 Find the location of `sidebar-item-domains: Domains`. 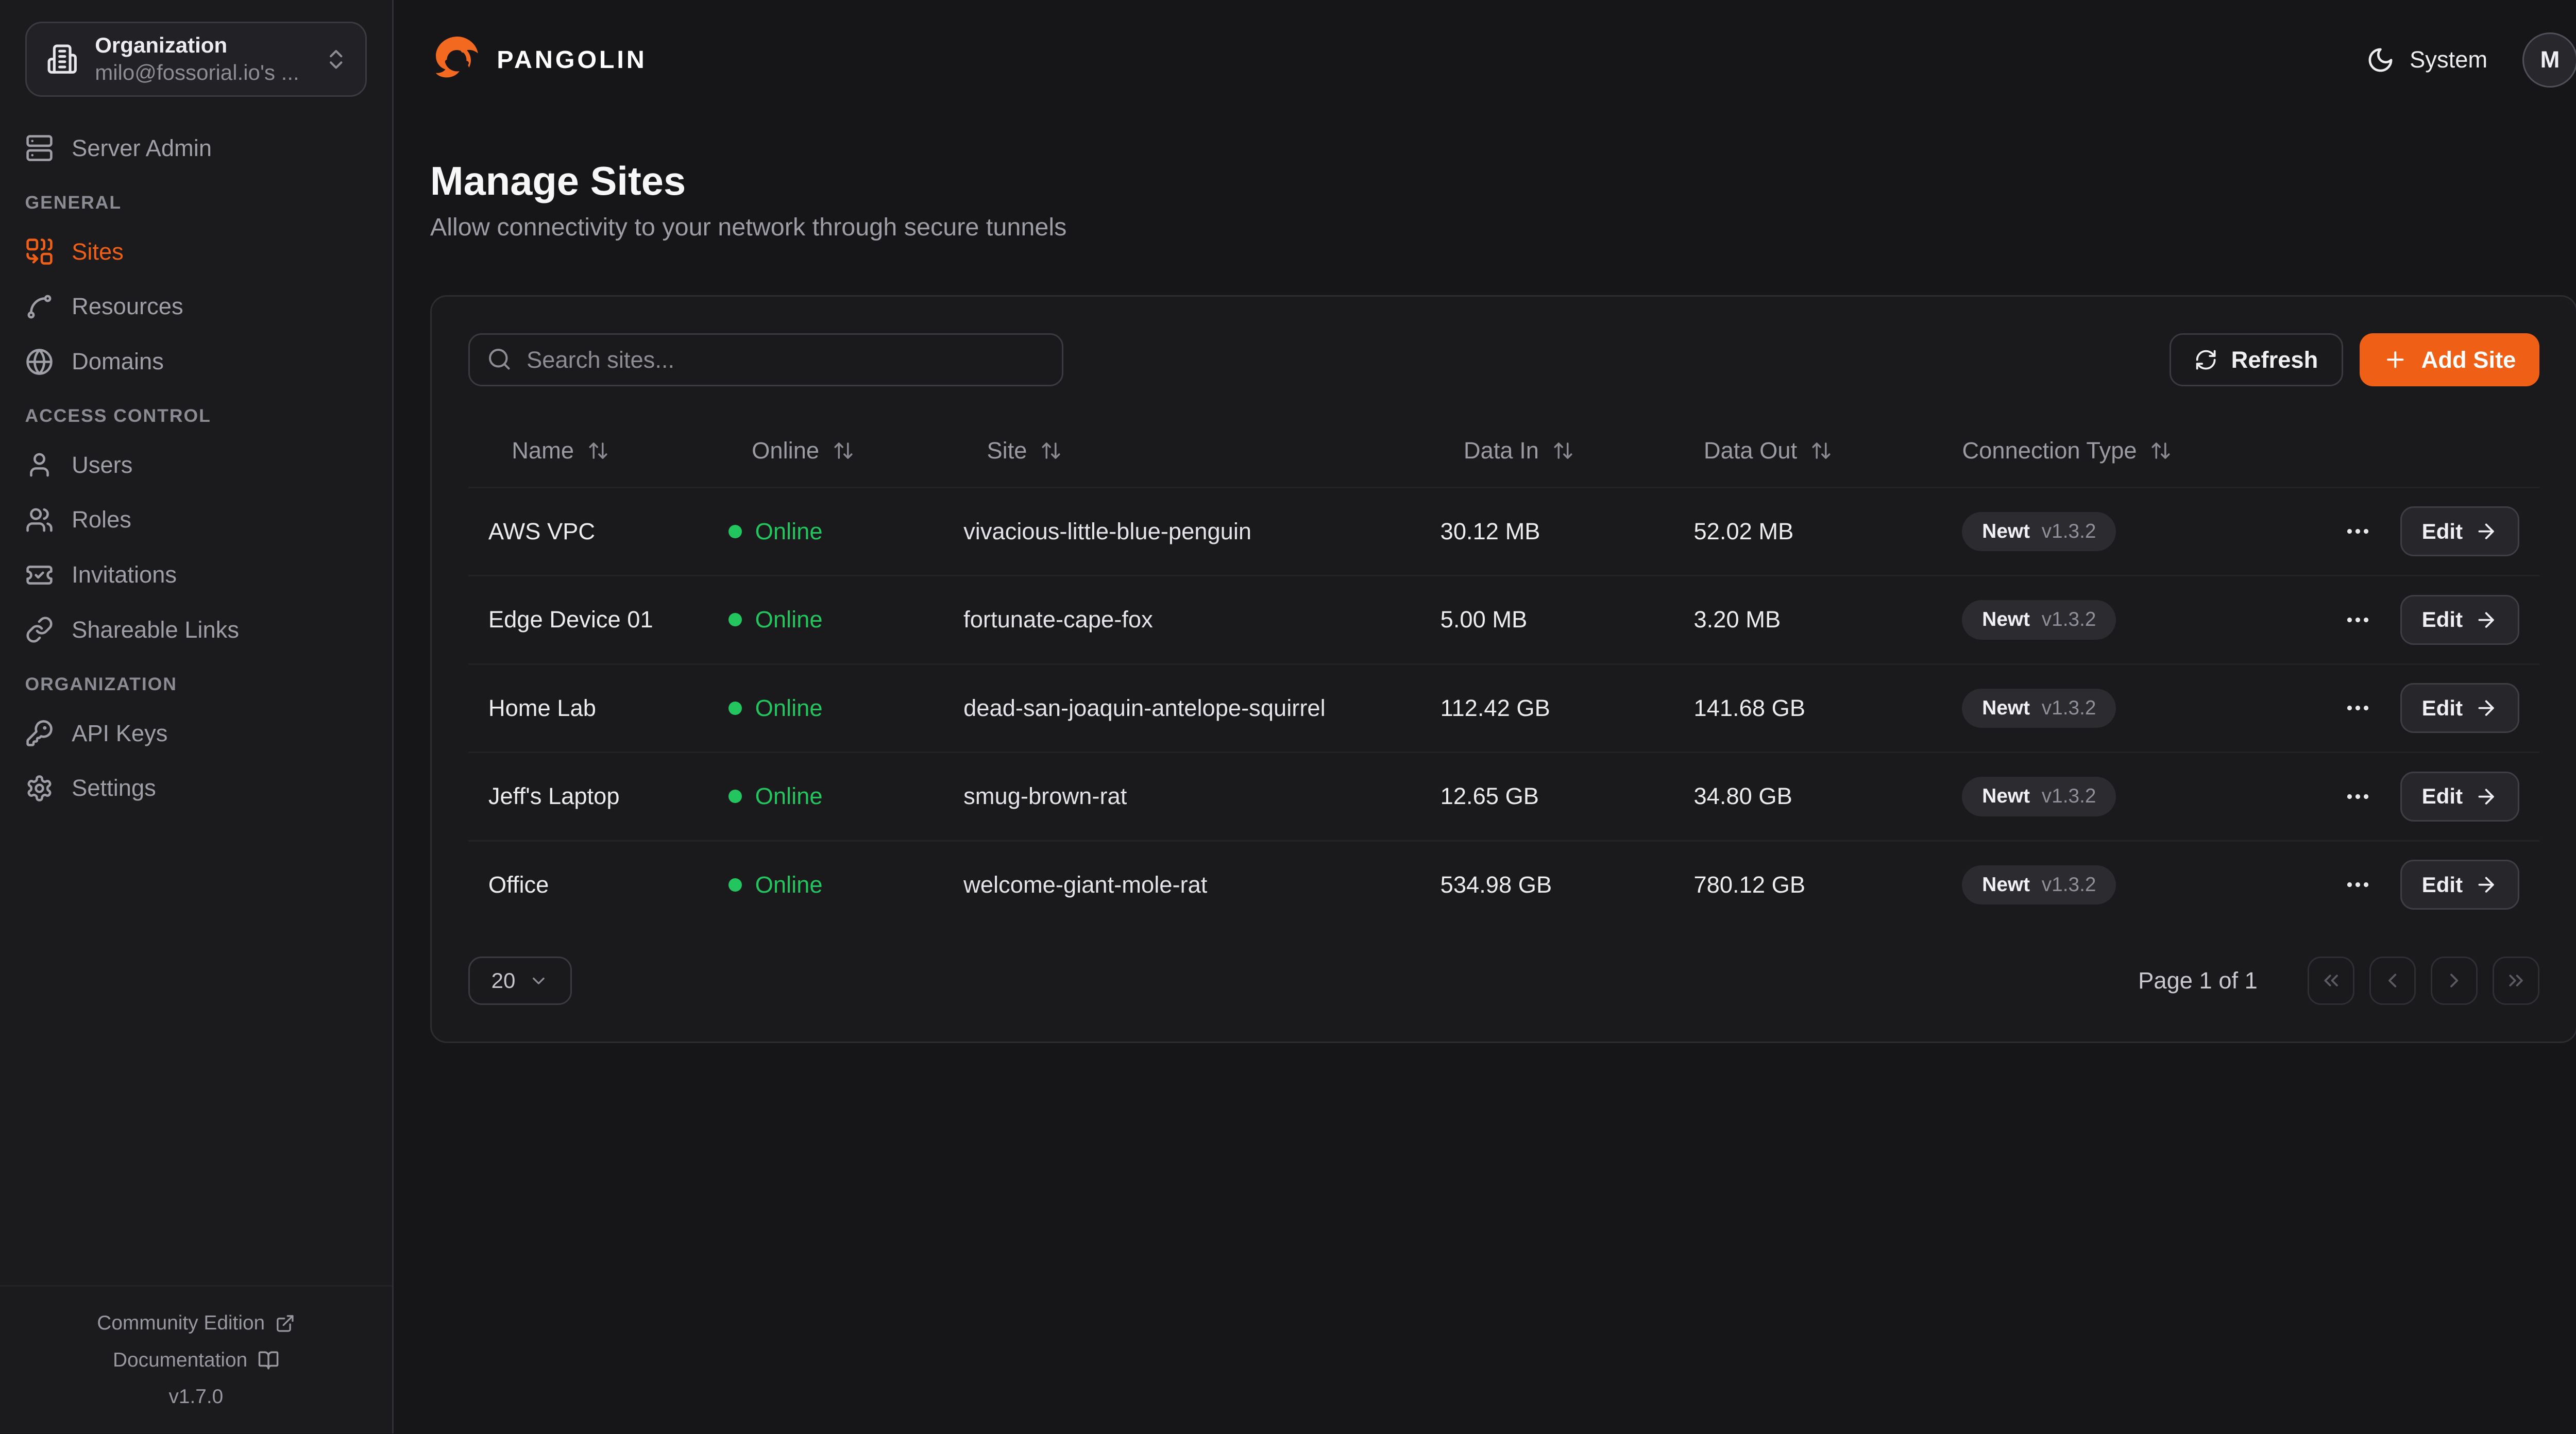

sidebar-item-domains: Domains is located at coordinates (196, 361).